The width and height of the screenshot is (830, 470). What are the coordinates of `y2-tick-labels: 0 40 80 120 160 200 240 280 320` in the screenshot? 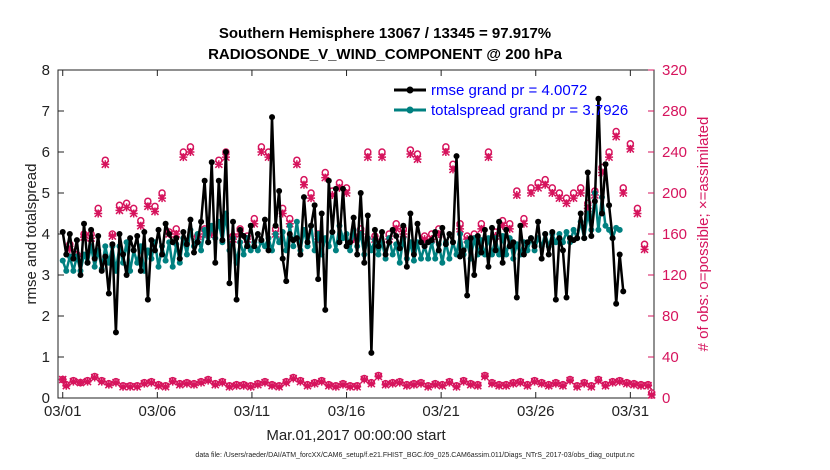 It's located at (674, 234).